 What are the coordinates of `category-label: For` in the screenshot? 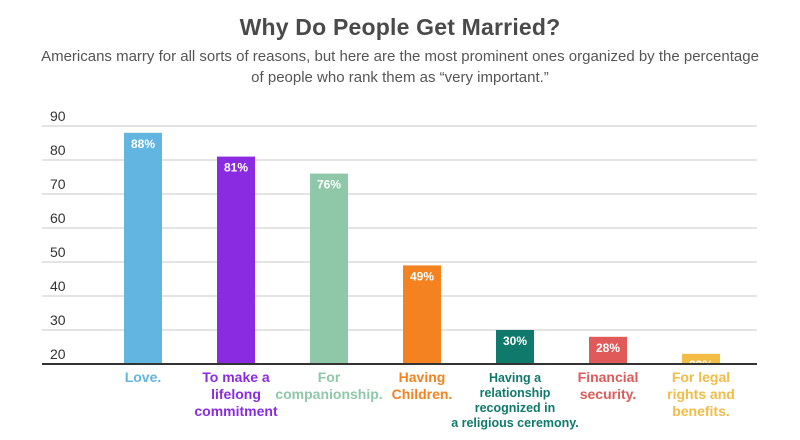 It's located at (329, 377).